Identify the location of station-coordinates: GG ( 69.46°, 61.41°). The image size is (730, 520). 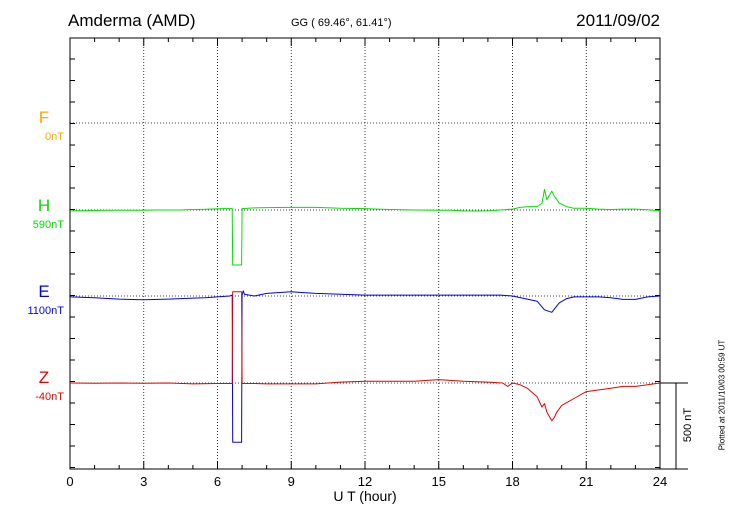
(341, 23).